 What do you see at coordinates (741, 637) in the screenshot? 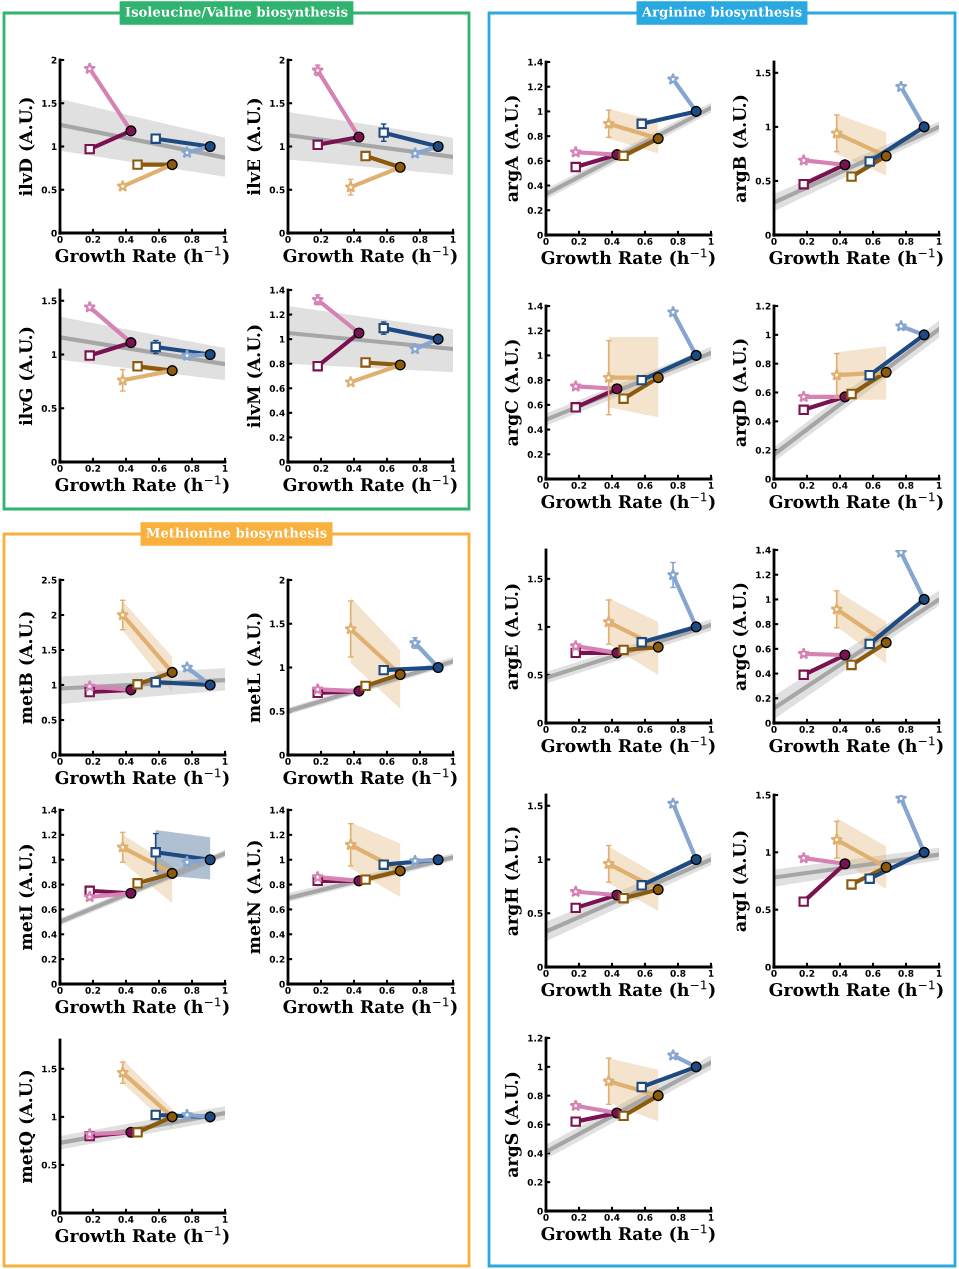
I see `y-axis-title: argG (A.U.)` at bounding box center [741, 637].